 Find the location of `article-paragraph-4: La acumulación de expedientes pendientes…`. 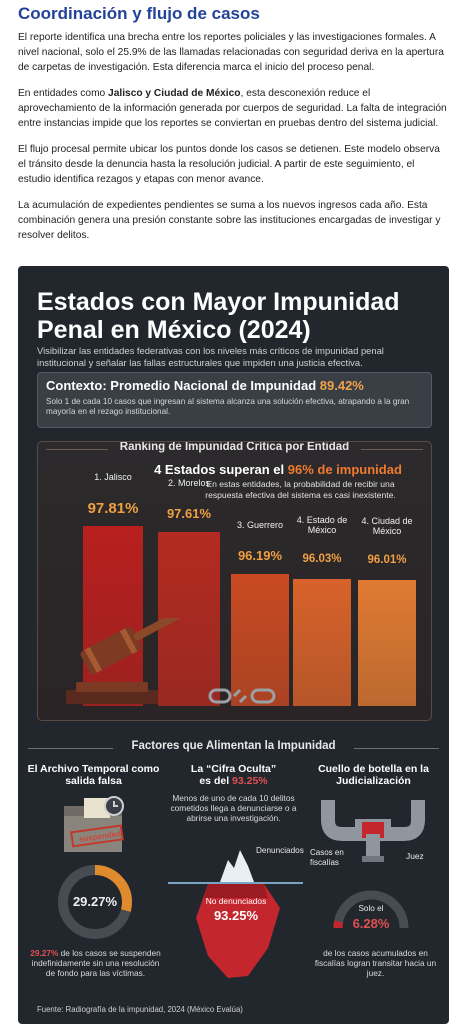

article-paragraph-4: La acumulación de expedientes pendientes… is located at coordinates (229, 220).